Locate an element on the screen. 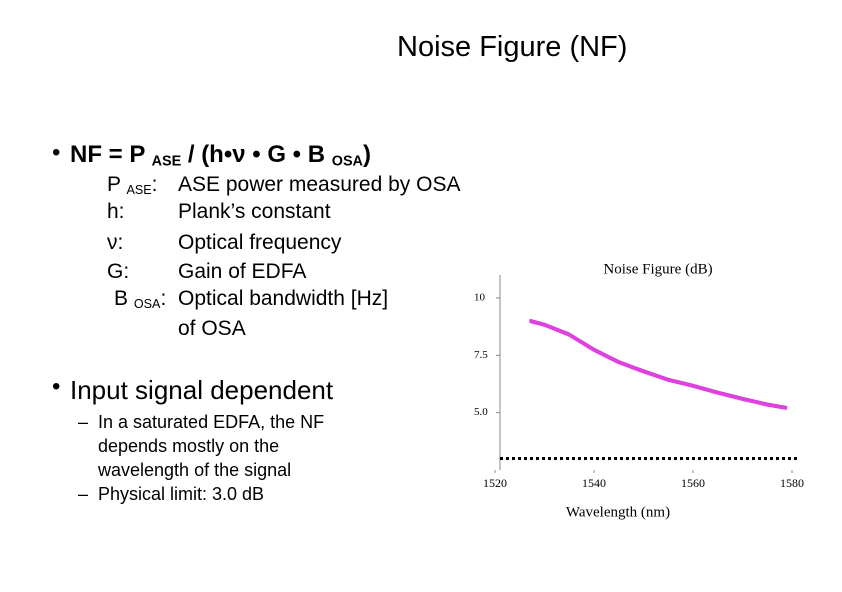  bullet-text: Input signal dependent is located at coordinates (202, 390).